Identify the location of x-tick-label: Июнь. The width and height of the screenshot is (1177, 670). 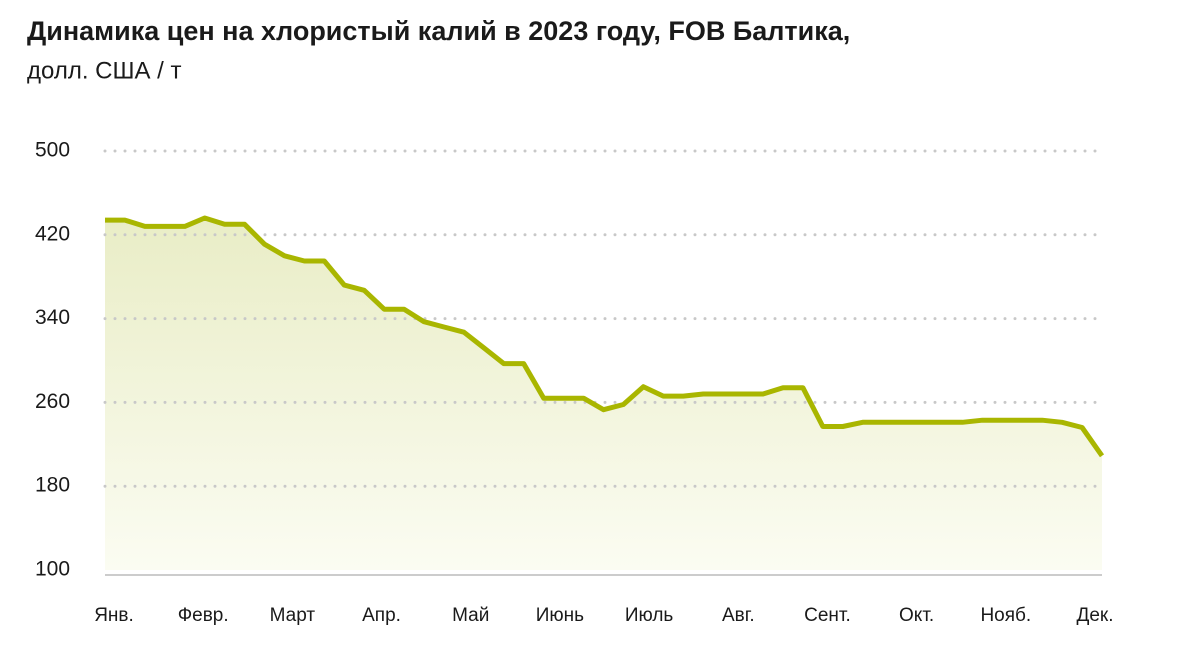
(560, 615).